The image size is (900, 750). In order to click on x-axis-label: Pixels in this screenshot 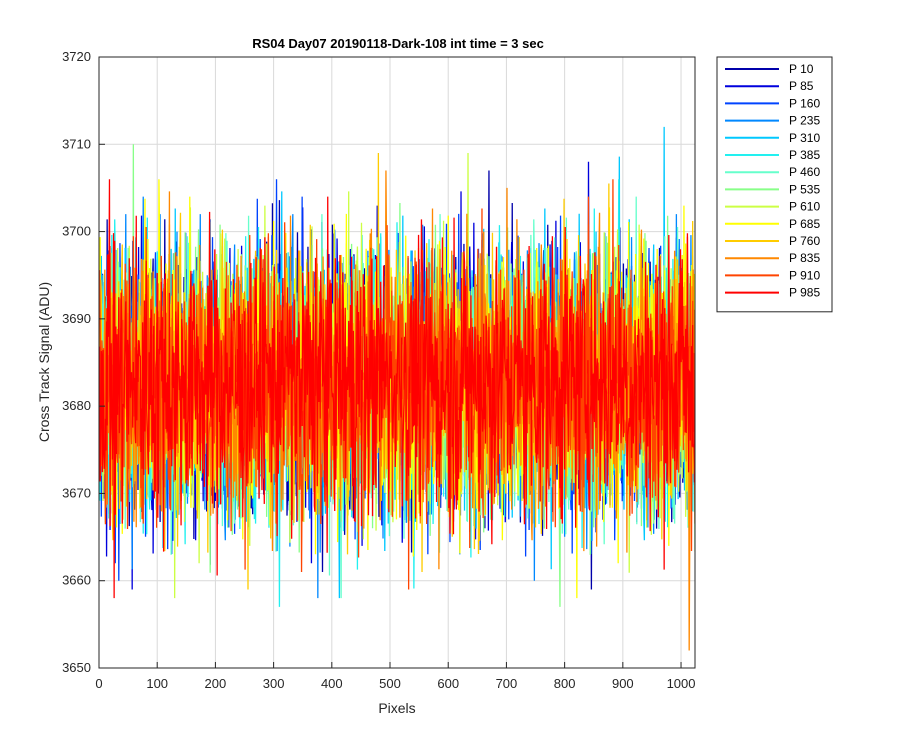, I will do `click(396, 708)`.